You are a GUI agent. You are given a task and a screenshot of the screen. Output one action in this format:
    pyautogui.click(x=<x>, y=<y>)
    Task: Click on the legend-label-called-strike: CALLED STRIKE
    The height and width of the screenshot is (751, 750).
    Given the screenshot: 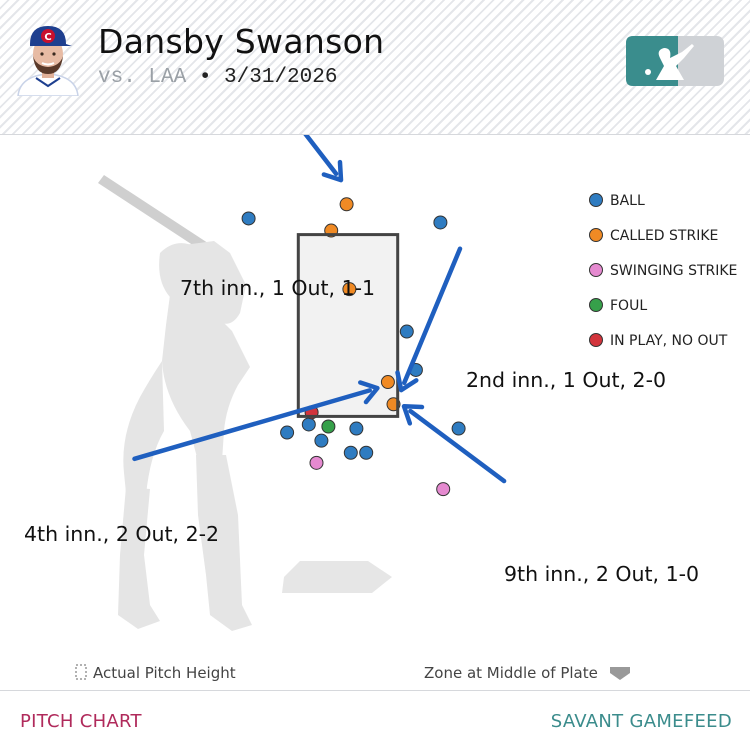 What is the action you would take?
    pyautogui.click(x=664, y=236)
    